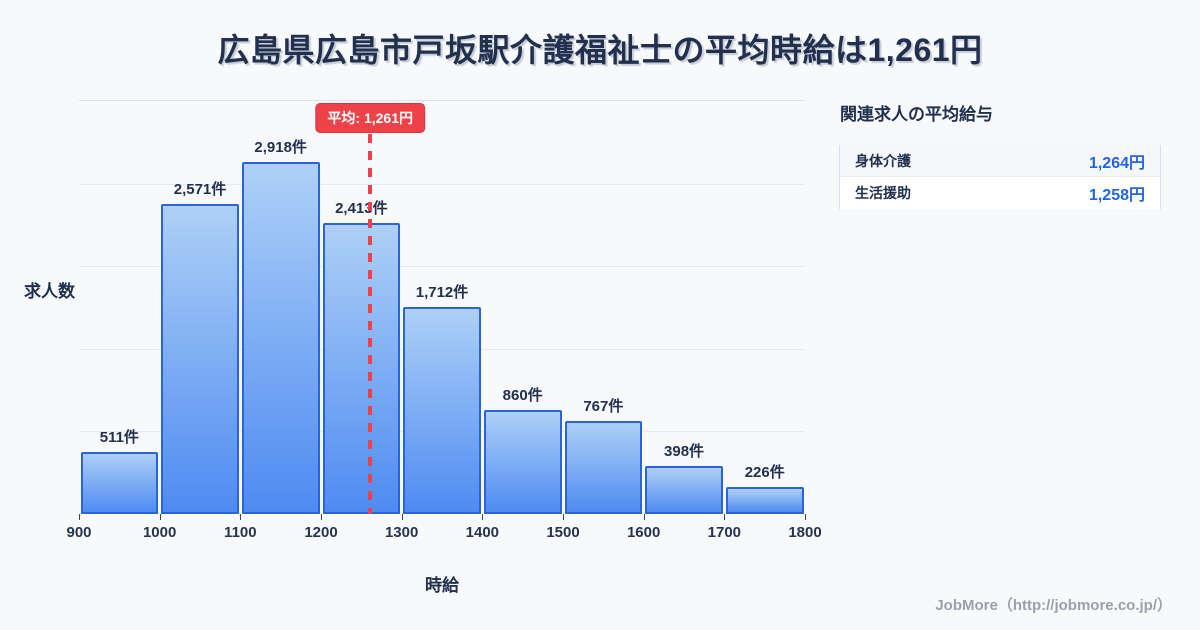 Image resolution: width=1200 pixels, height=630 pixels. I want to click on x-tick-label: 1100, so click(240, 532).